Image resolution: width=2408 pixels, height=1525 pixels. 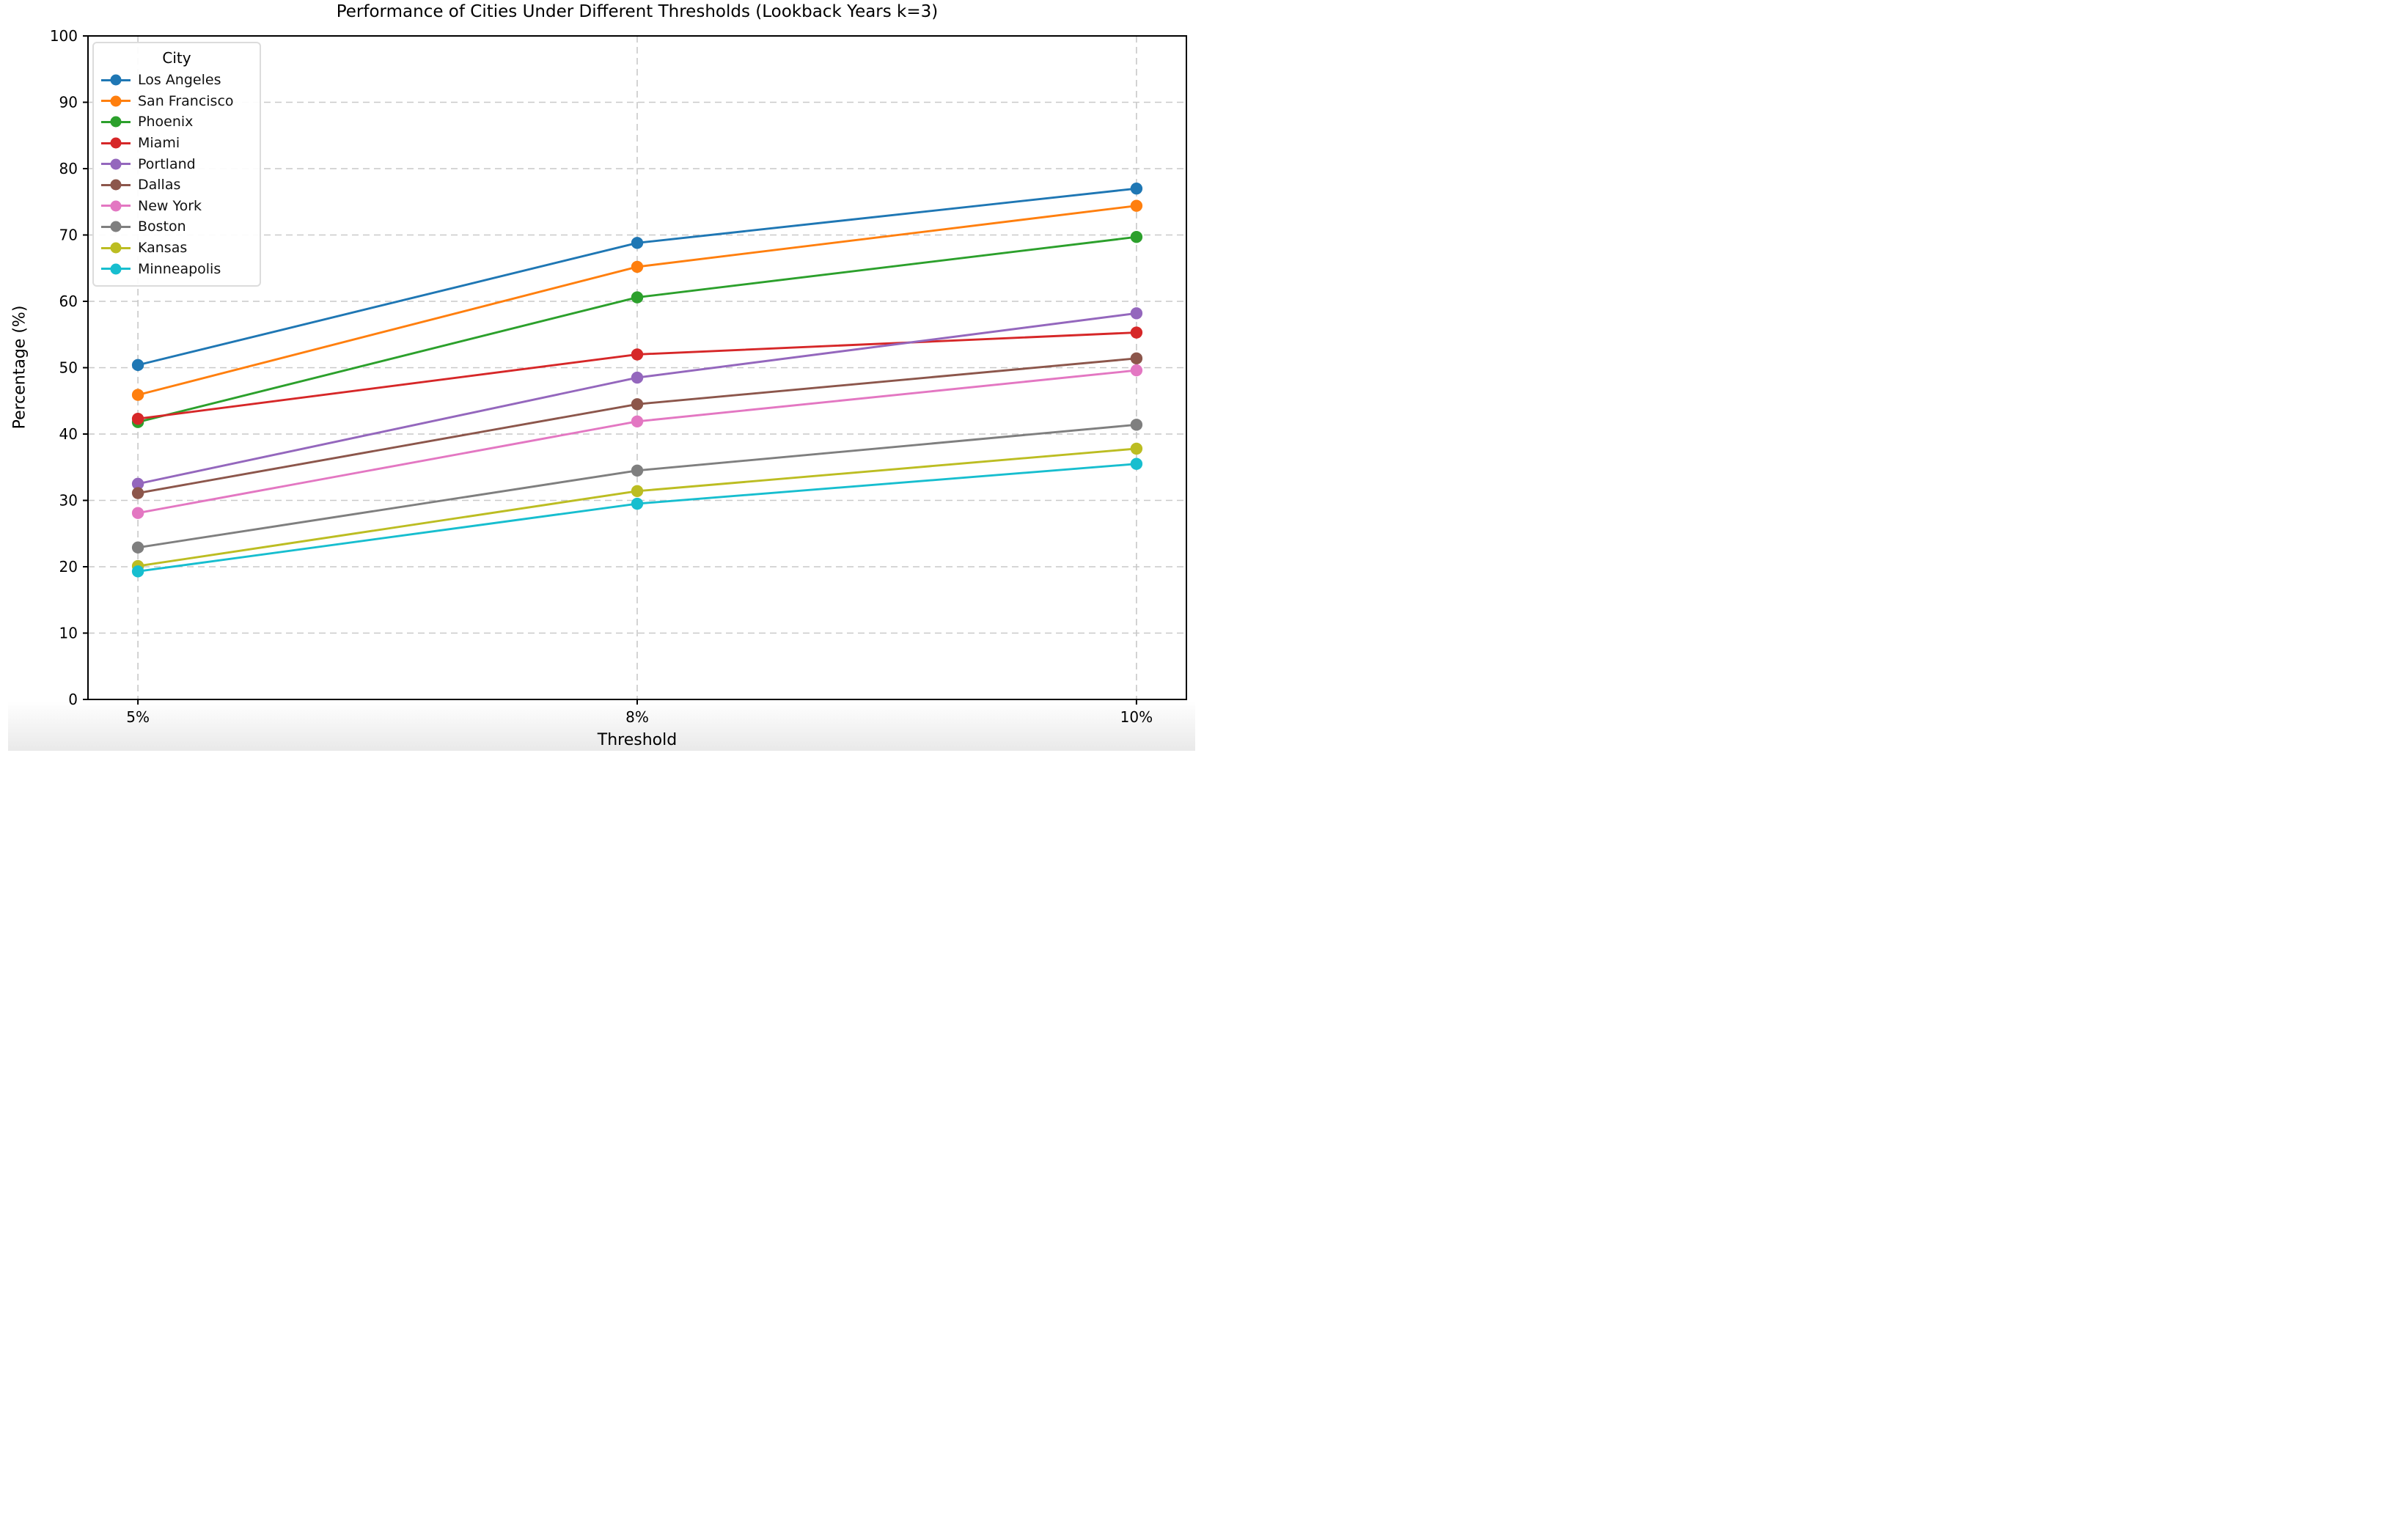 I want to click on y-tick-label: 70, so click(x=68, y=235).